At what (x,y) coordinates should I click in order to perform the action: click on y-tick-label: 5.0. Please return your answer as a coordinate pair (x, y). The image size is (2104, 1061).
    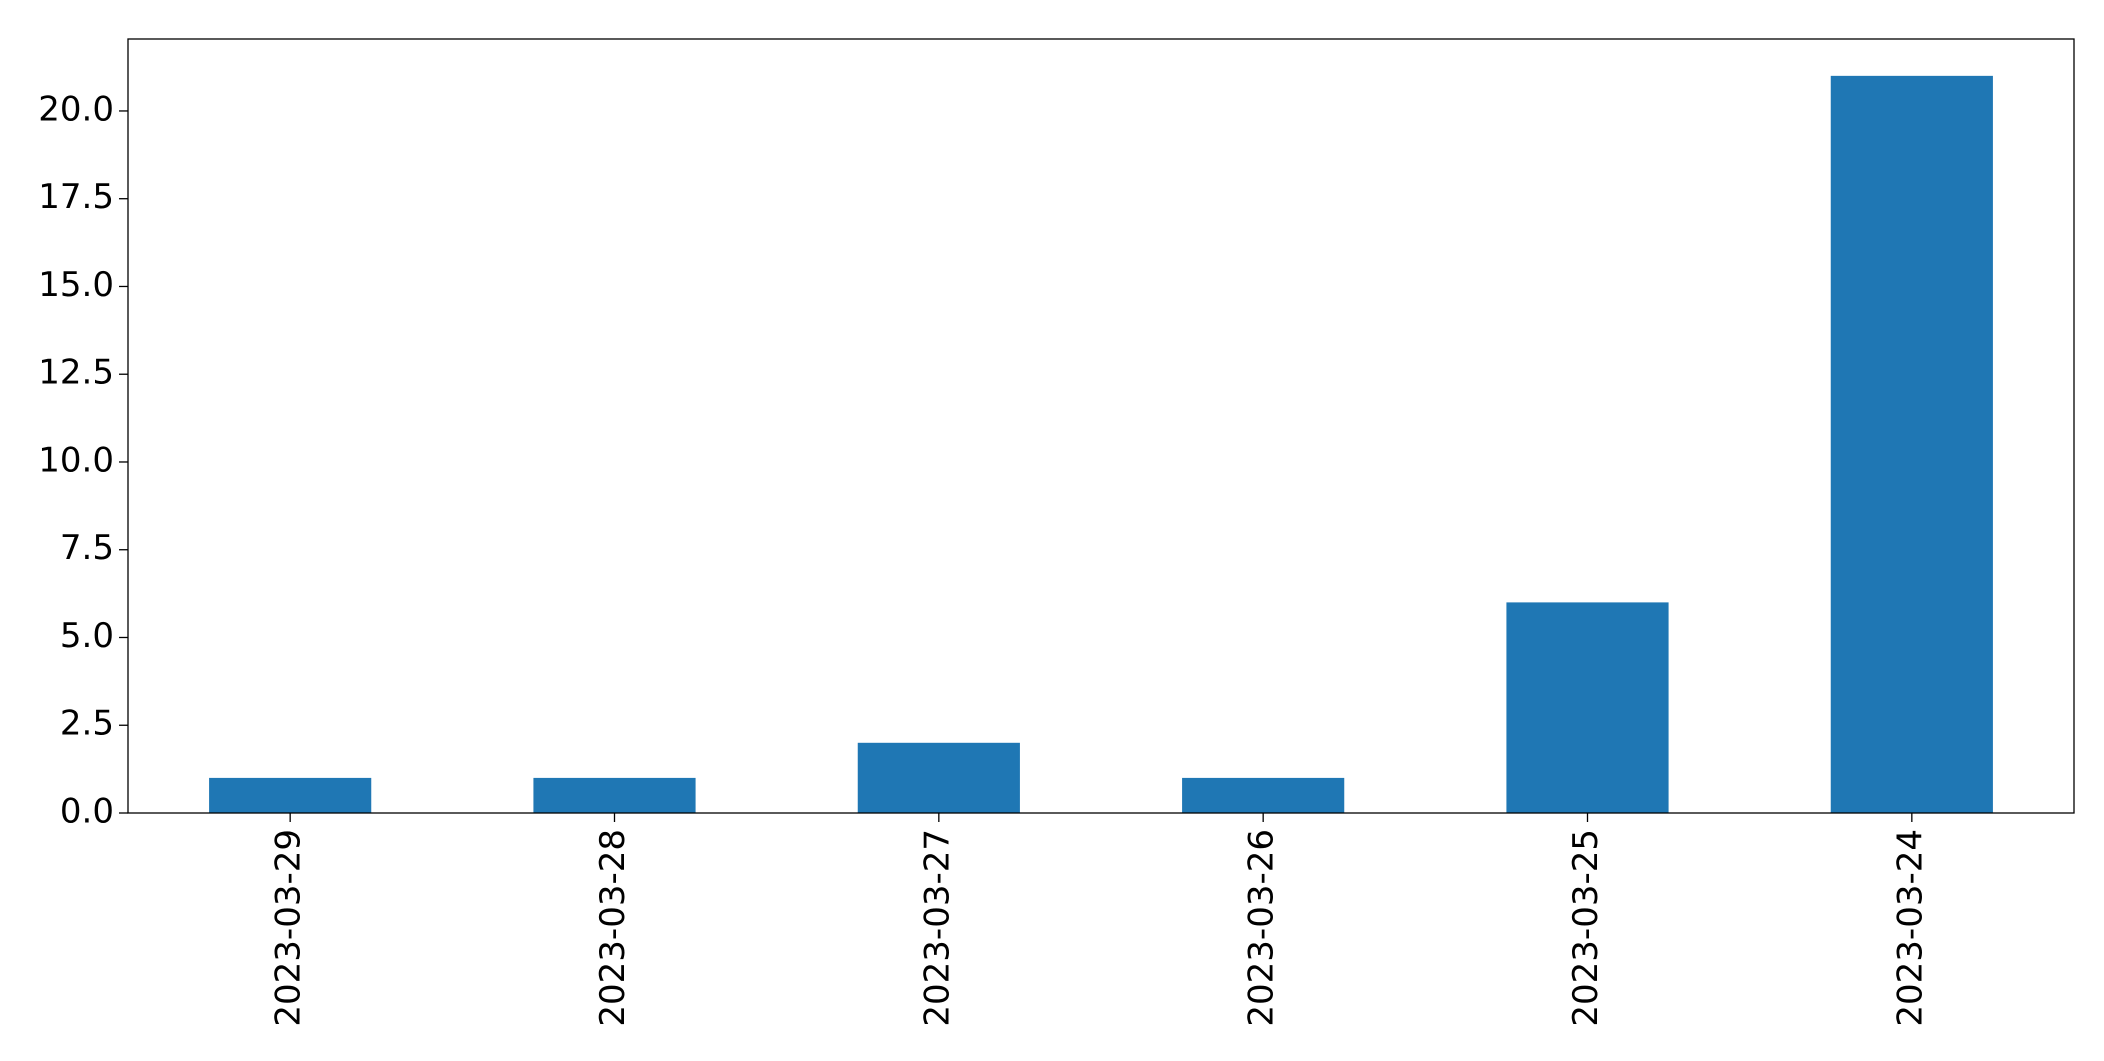
    Looking at the image, I should click on (87, 636).